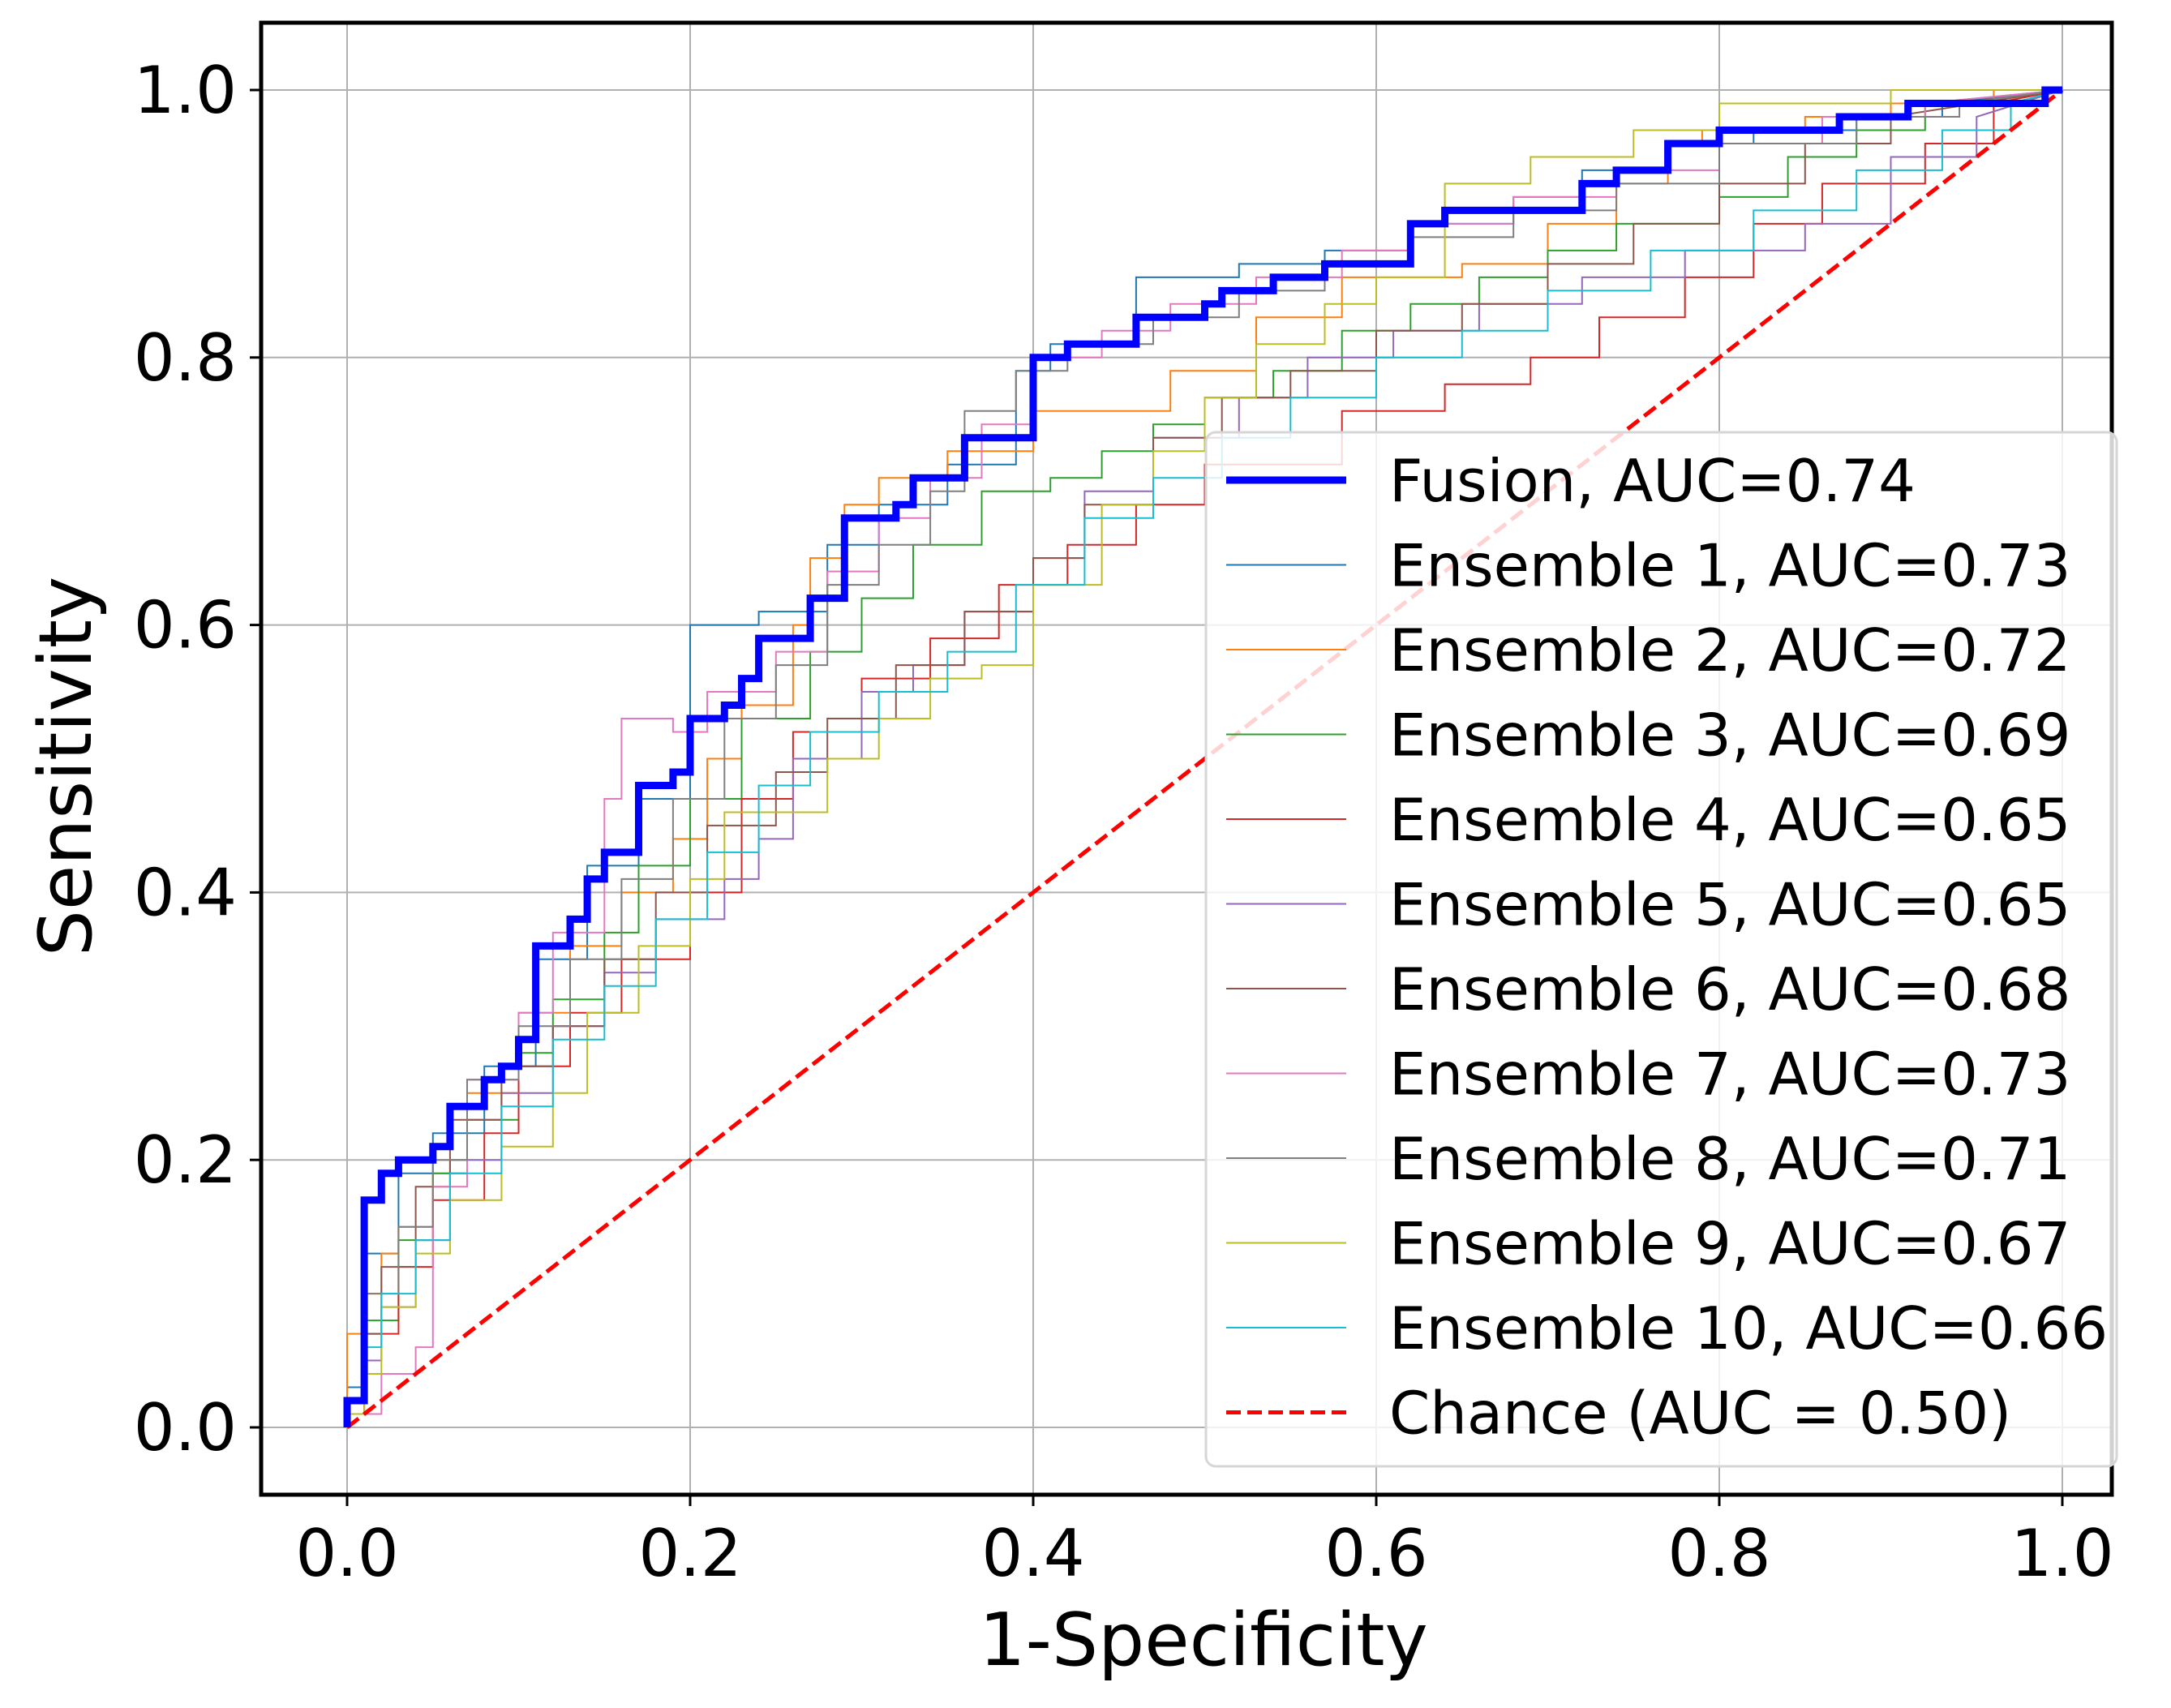  What do you see at coordinates (185, 358) in the screenshot?
I see `y-tick-label: 0.8` at bounding box center [185, 358].